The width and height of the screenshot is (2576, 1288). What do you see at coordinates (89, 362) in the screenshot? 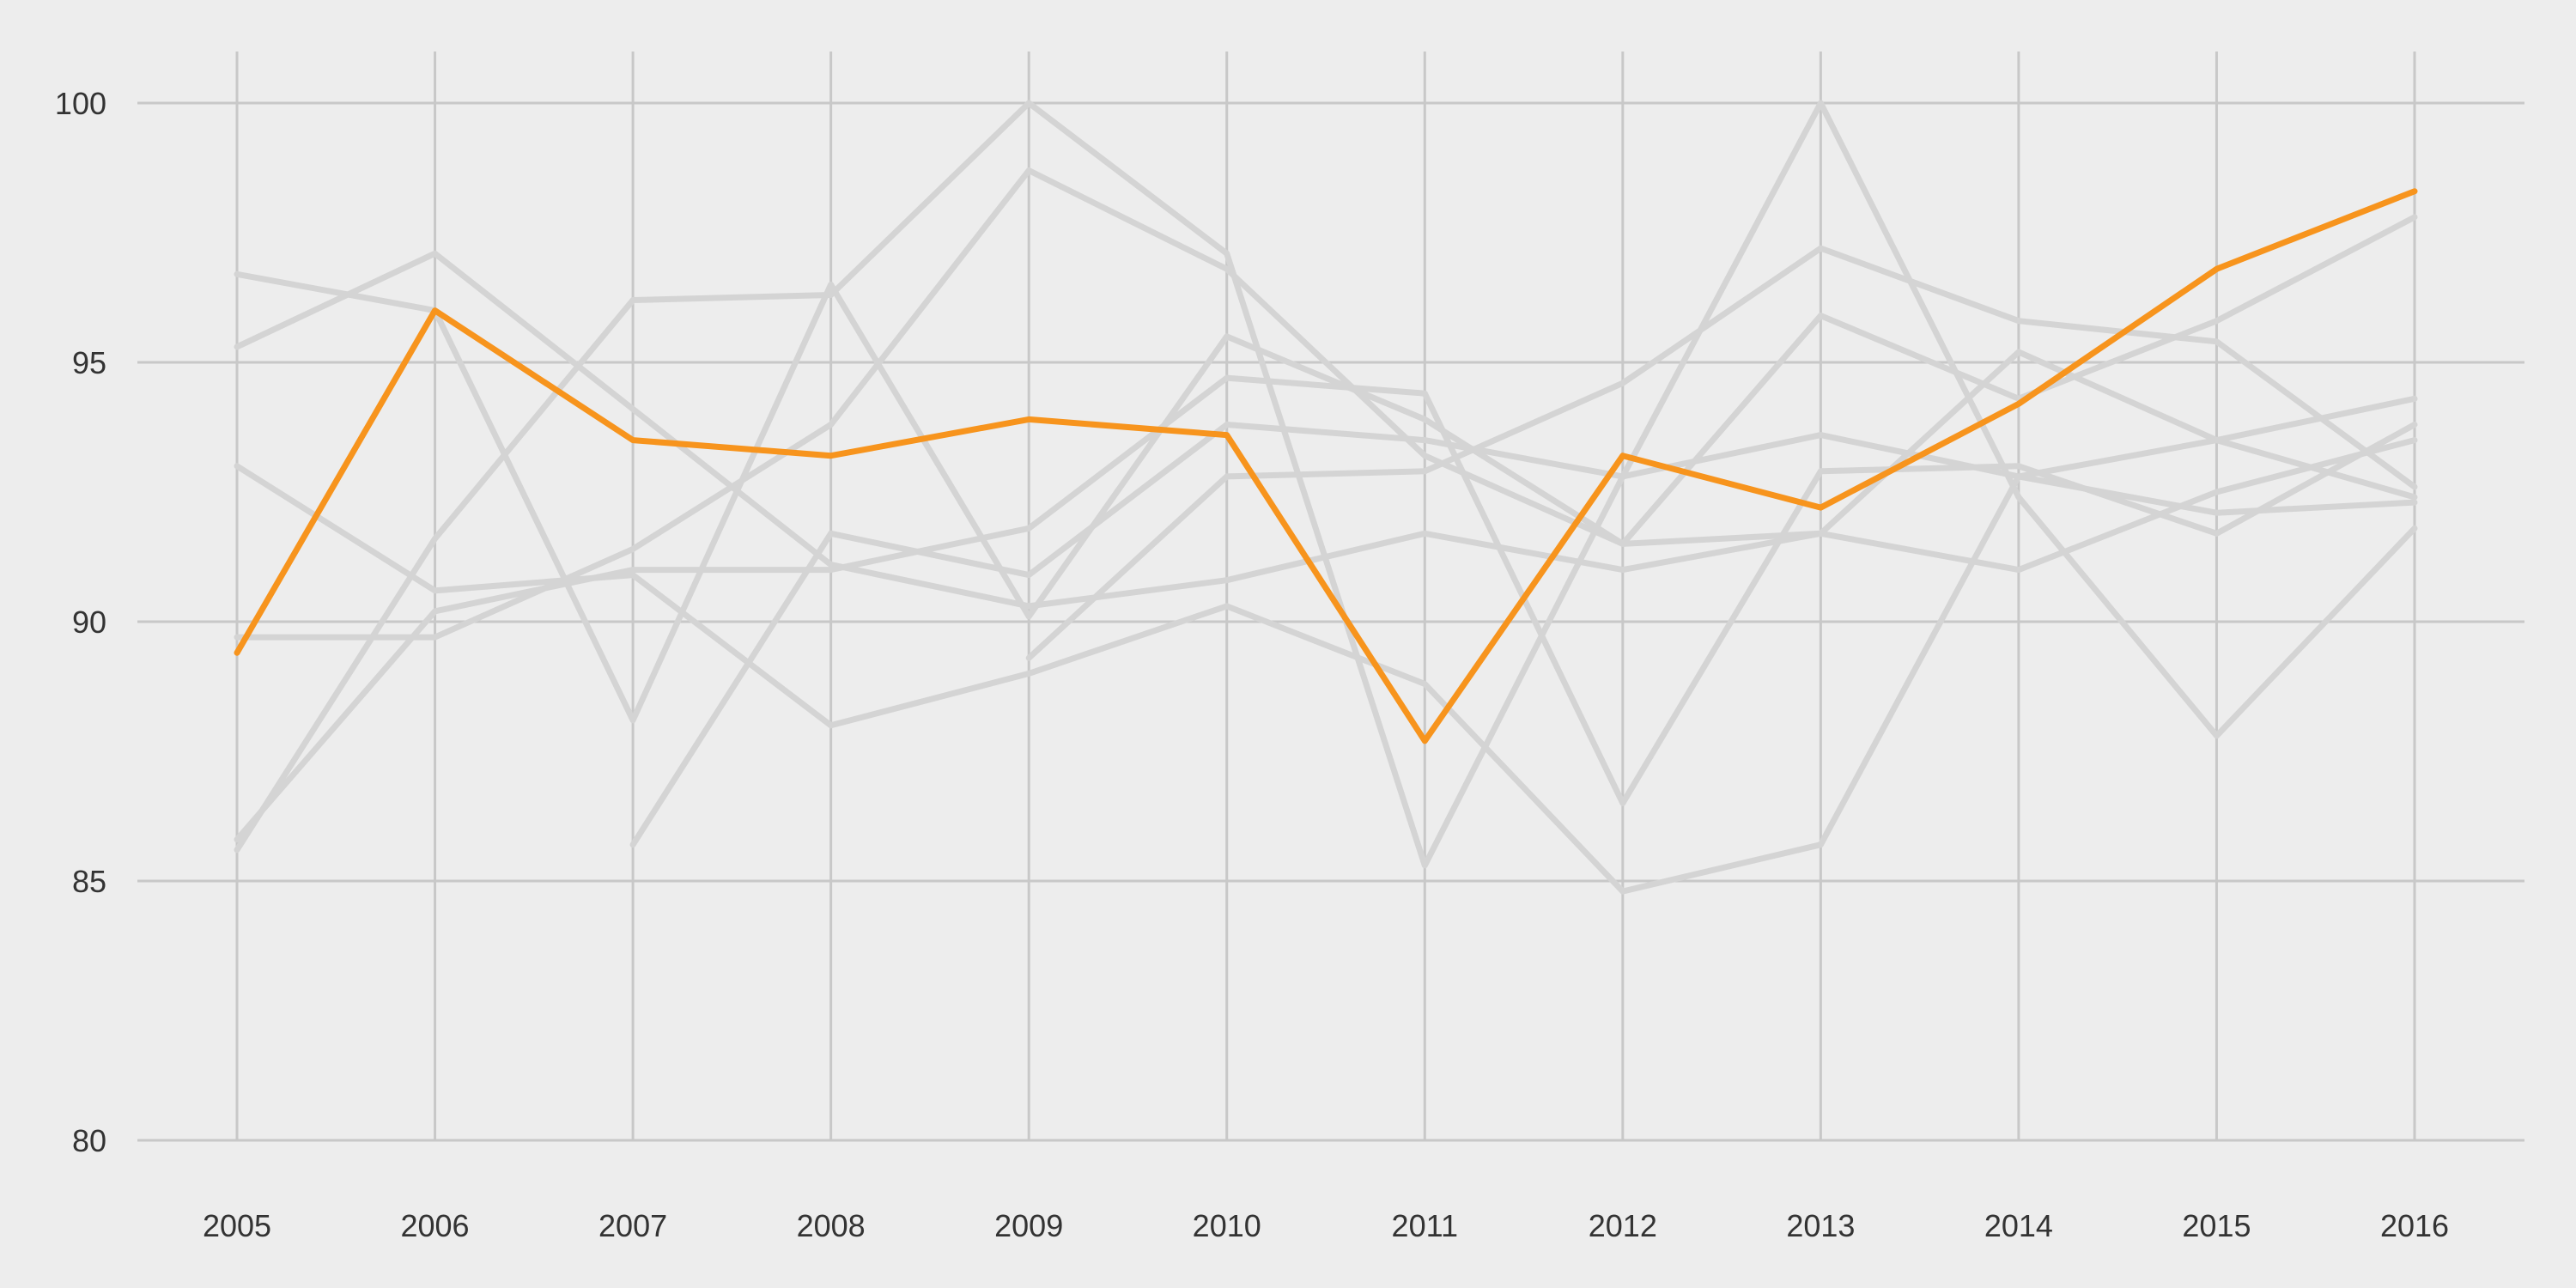
I see `y-tick-label: 95` at bounding box center [89, 362].